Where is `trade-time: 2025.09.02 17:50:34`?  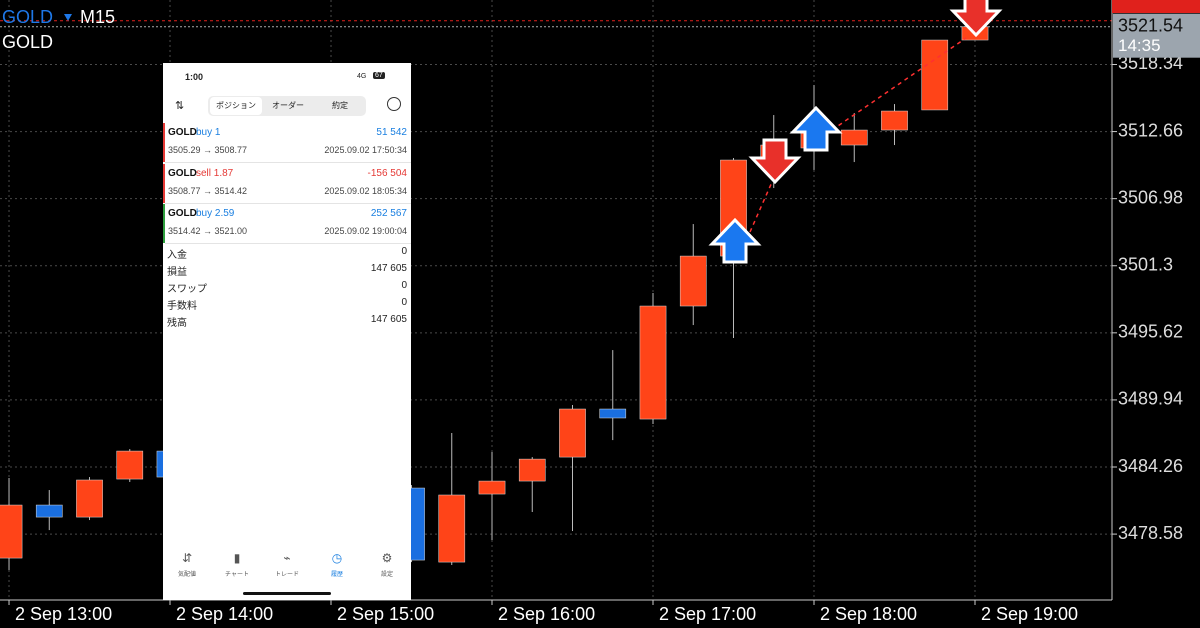 trade-time: 2025.09.02 17:50:34 is located at coordinates (365, 150).